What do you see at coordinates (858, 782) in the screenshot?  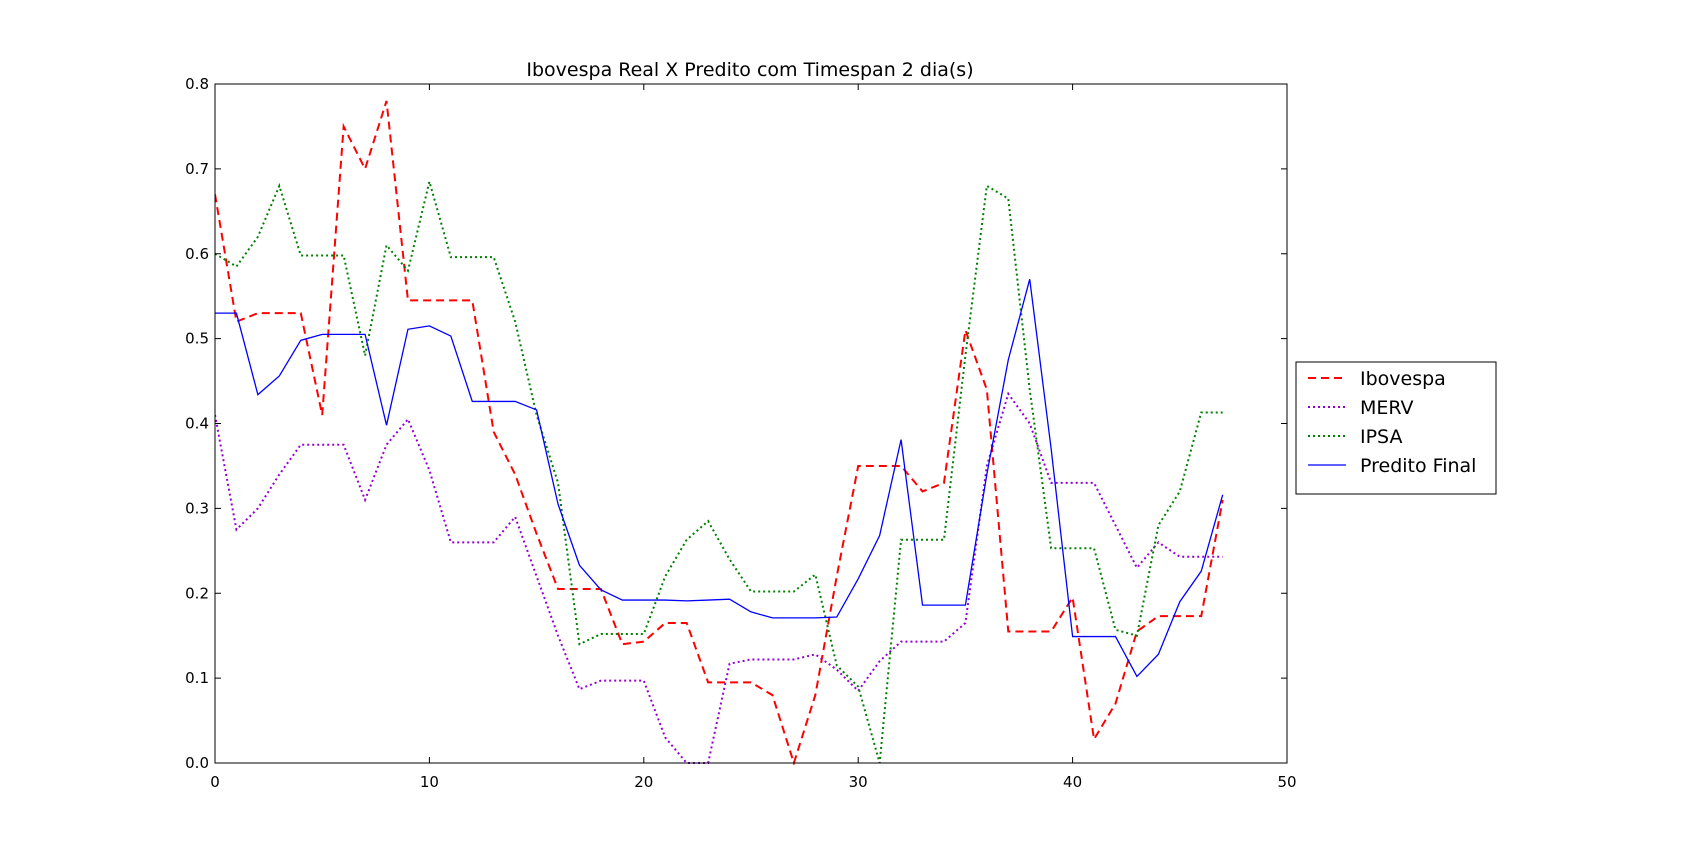 I see `x-tick-label: 30` at bounding box center [858, 782].